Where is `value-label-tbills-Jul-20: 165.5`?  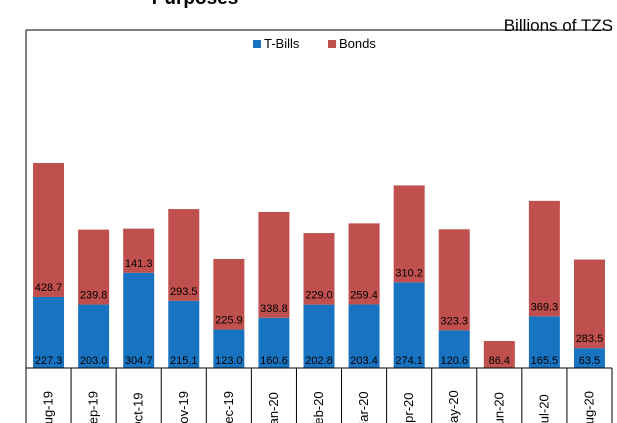 value-label-tbills-Jul-20: 165.5 is located at coordinates (545, 361).